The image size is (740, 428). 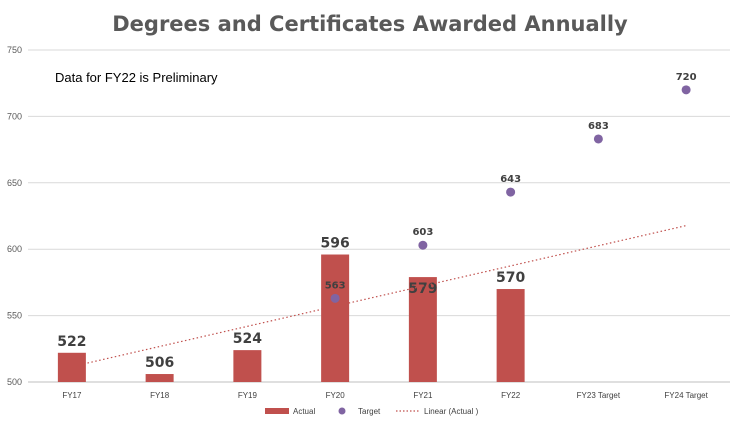 I want to click on bar-value-label: 524, so click(x=247, y=339).